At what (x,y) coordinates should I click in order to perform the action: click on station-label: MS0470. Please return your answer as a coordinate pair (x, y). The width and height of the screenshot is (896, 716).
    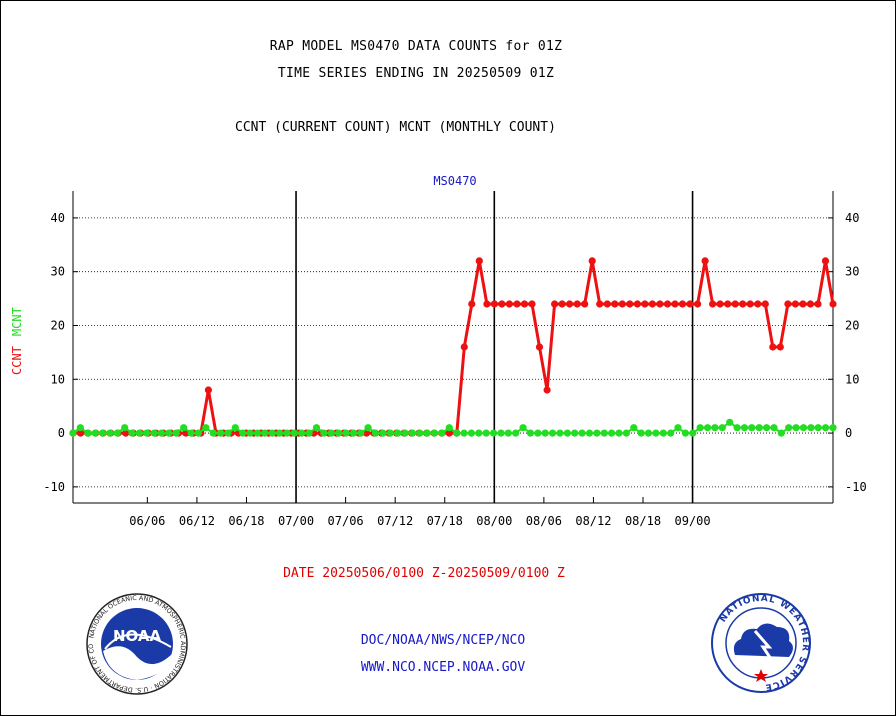
    Looking at the image, I should click on (454, 181).